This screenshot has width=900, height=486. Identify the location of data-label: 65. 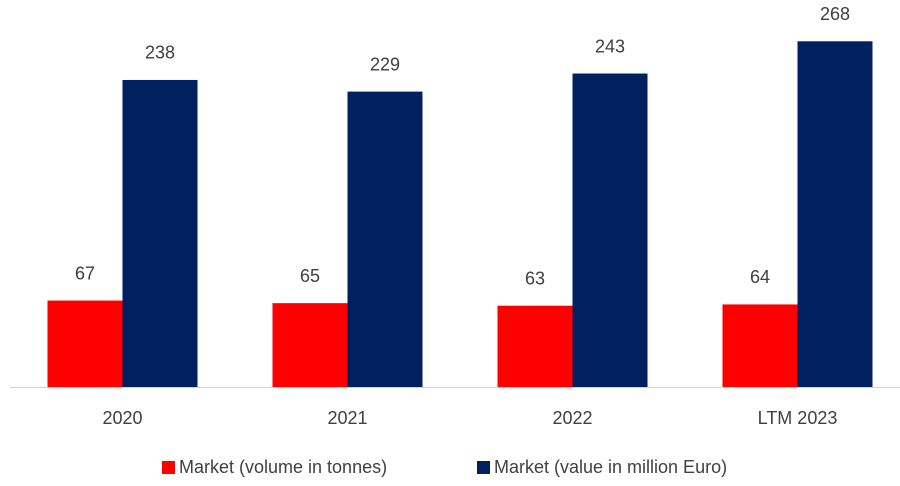
(310, 276).